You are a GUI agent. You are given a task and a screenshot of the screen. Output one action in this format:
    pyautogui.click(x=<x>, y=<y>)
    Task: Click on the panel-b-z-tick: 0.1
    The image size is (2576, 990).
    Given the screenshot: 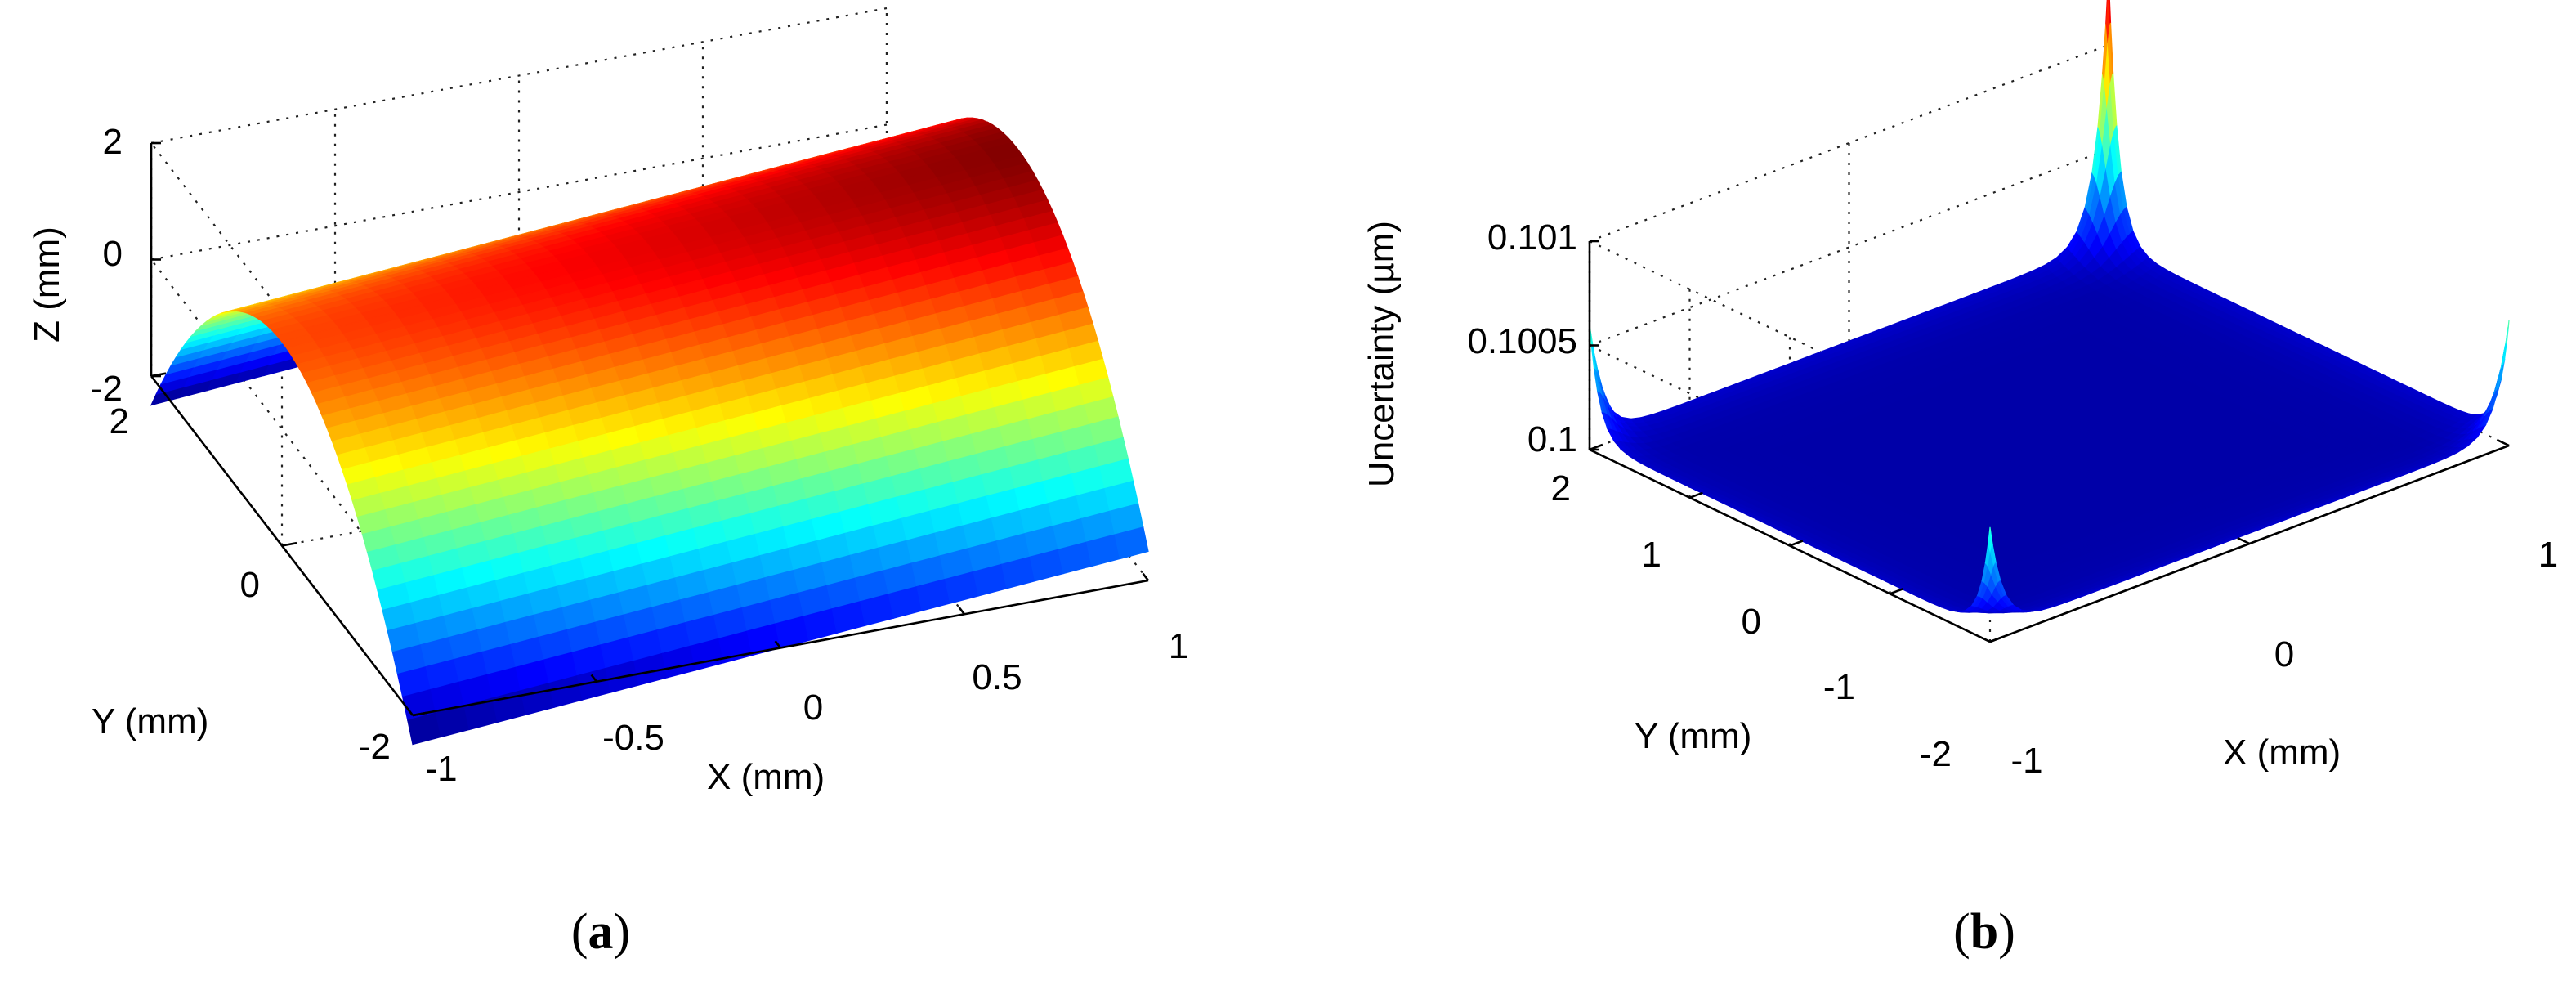 What is the action you would take?
    pyautogui.click(x=1552, y=439)
    